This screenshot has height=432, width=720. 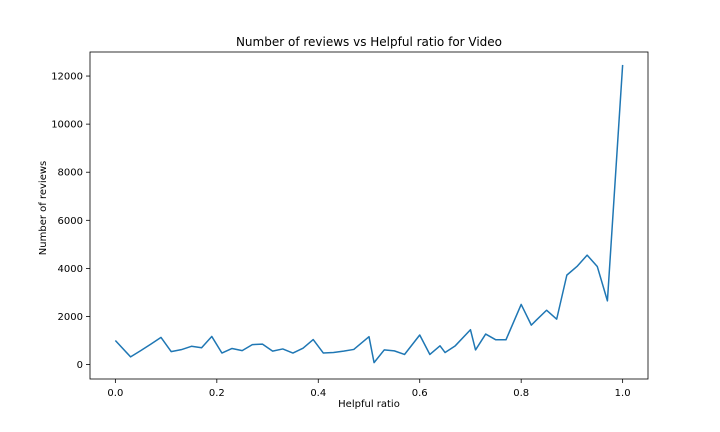 I want to click on x-tick-label: 0.6, so click(x=420, y=393).